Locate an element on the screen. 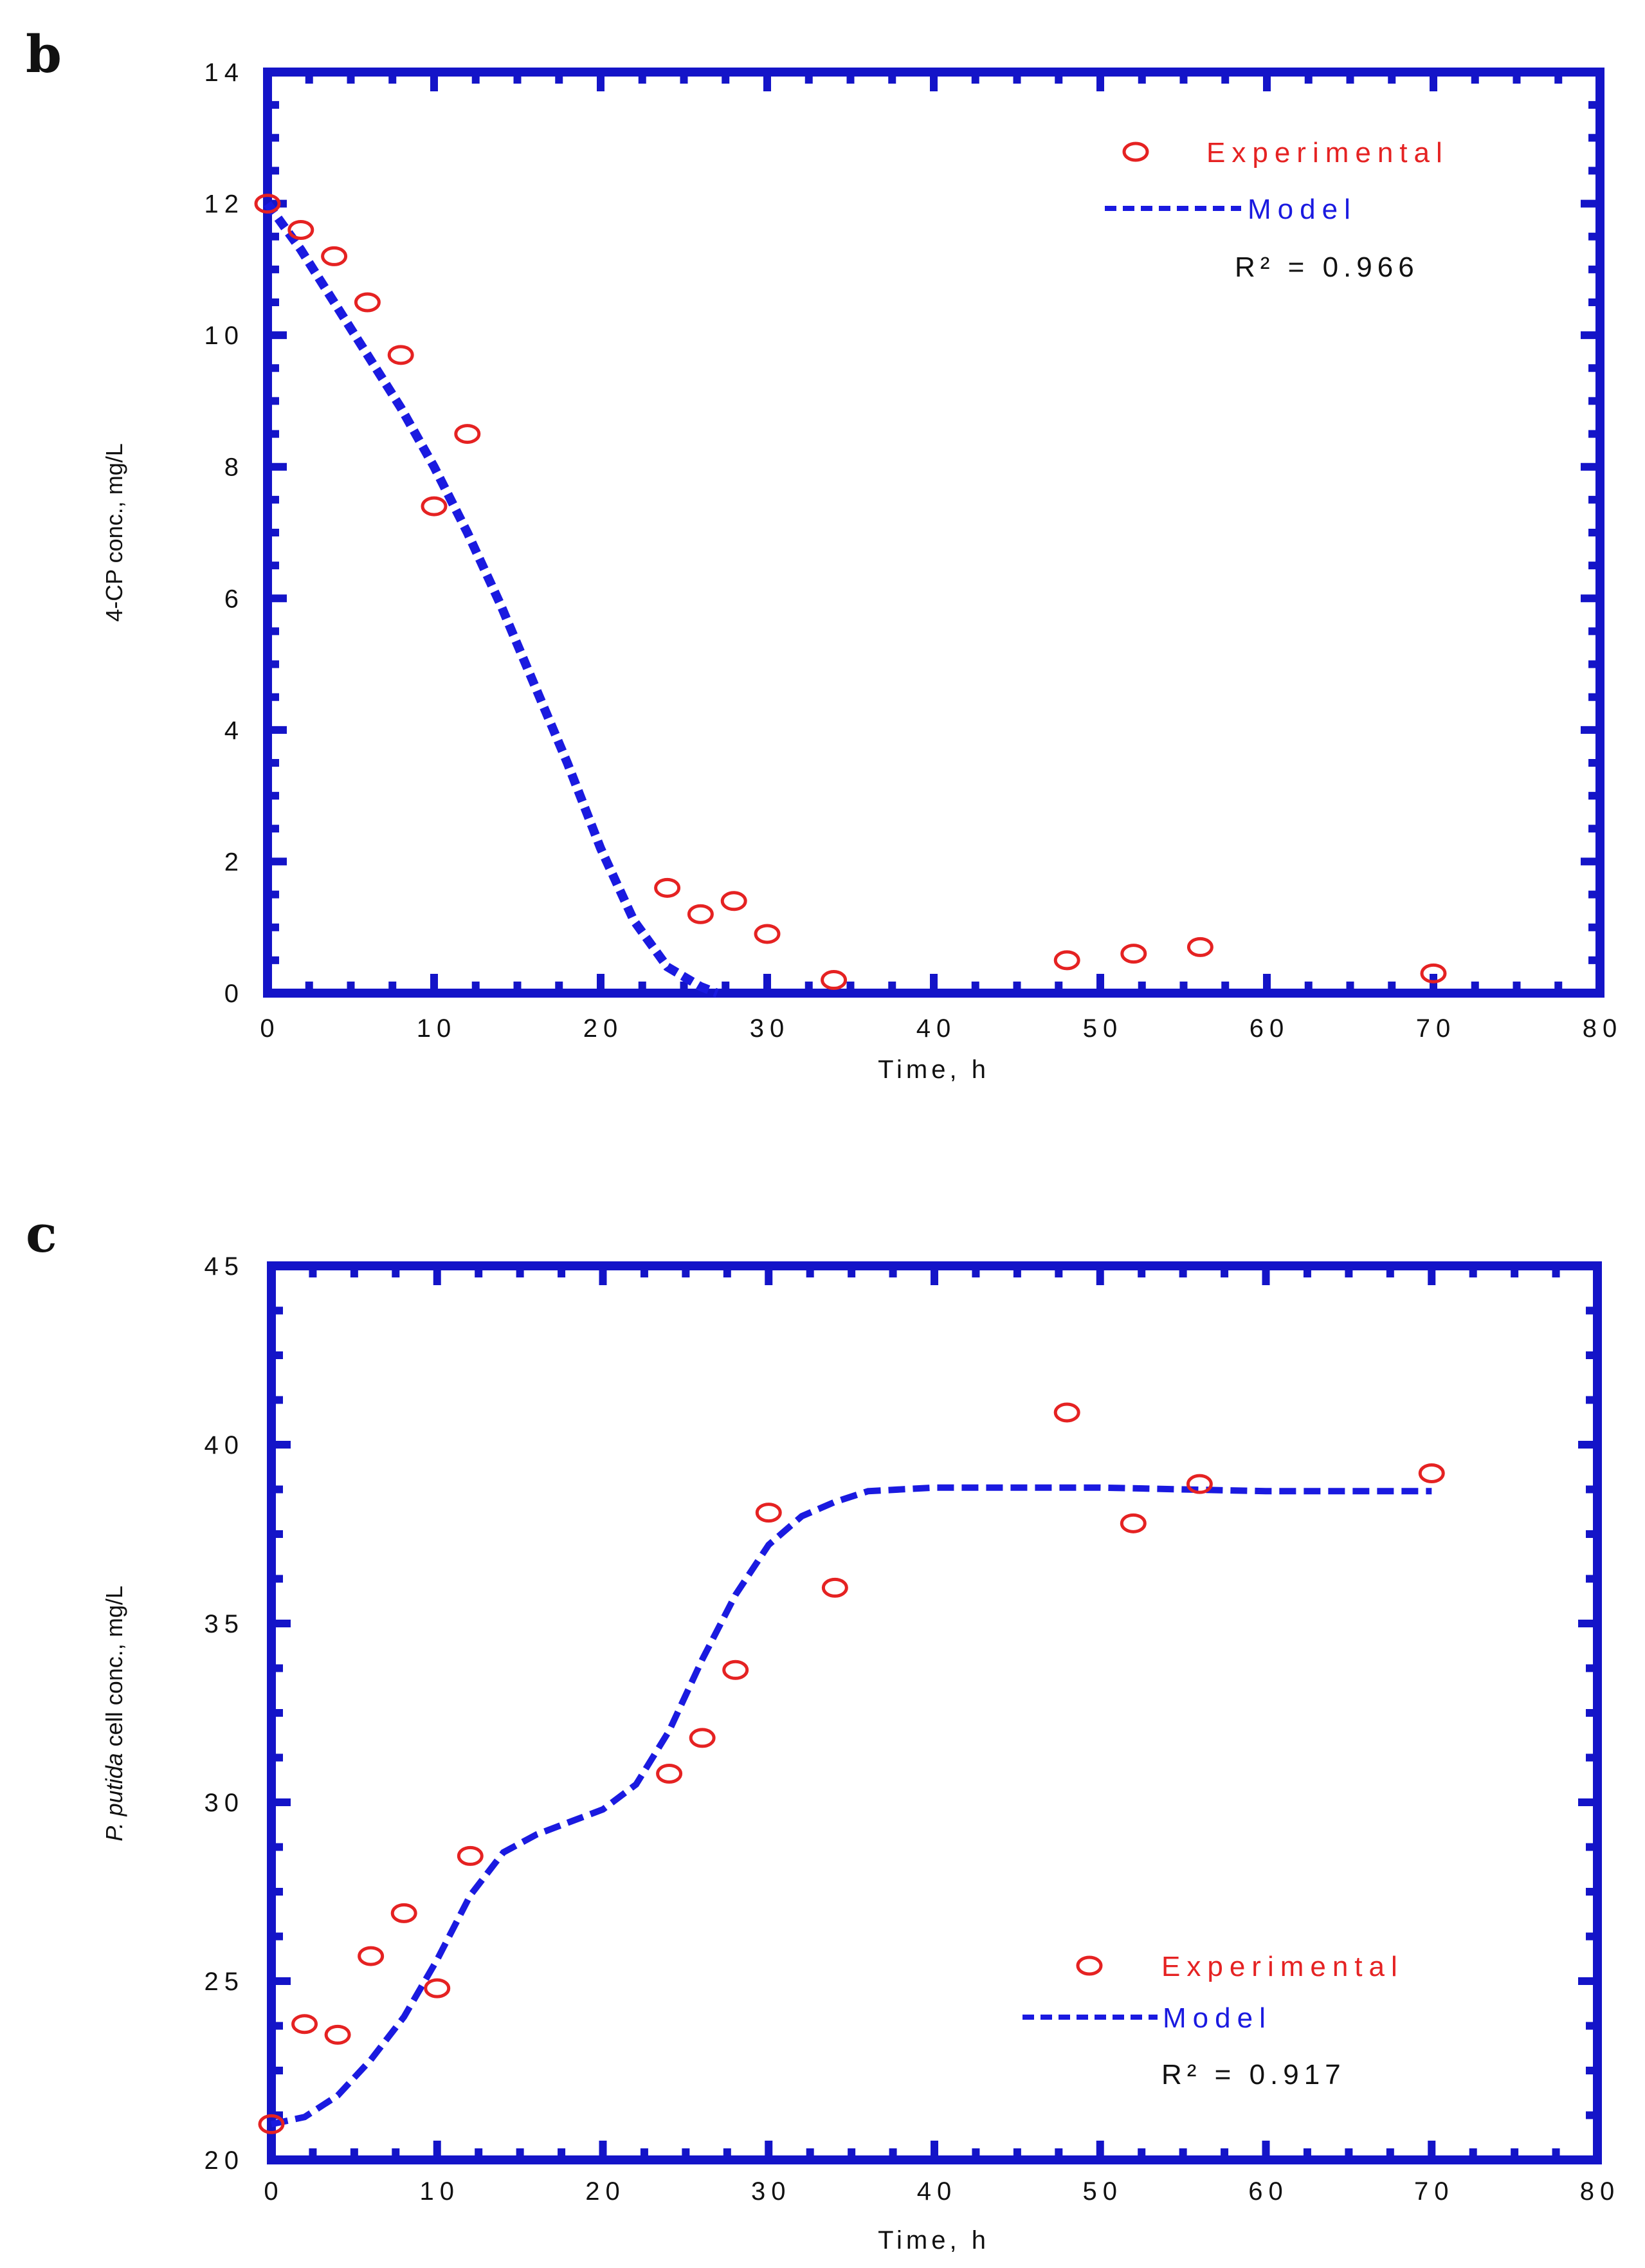  y-tick-label: 14 is located at coordinates (225, 73).